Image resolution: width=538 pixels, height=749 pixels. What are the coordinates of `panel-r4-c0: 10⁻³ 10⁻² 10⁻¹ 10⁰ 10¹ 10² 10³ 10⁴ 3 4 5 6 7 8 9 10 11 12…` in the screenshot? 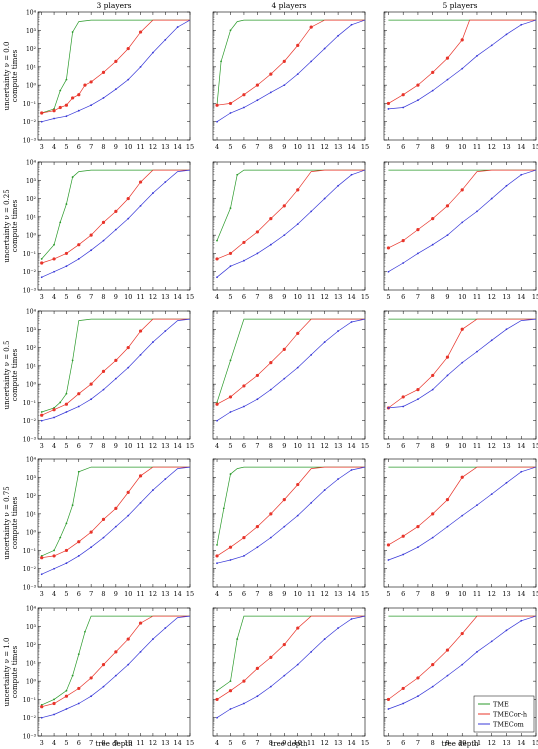 It's located at (108, 677).